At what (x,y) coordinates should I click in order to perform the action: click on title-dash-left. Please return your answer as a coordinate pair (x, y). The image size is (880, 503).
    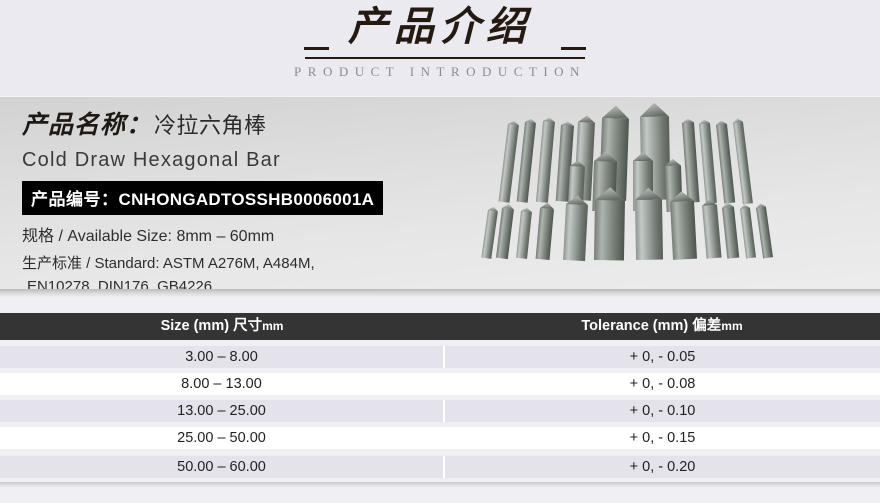
    Looking at the image, I should click on (316, 48).